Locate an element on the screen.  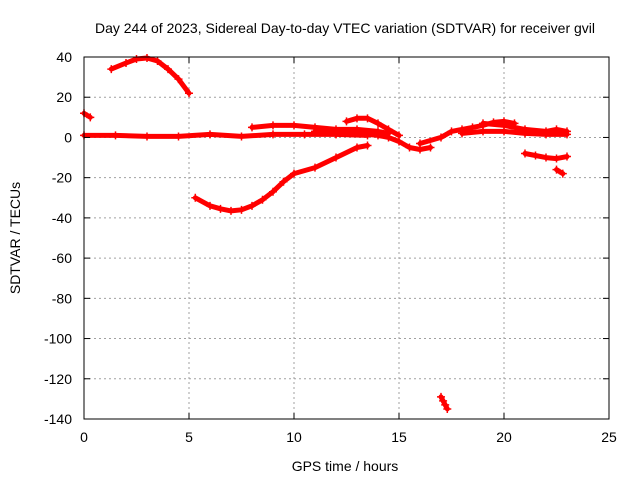
series-line is located at coordinates (444, 403).